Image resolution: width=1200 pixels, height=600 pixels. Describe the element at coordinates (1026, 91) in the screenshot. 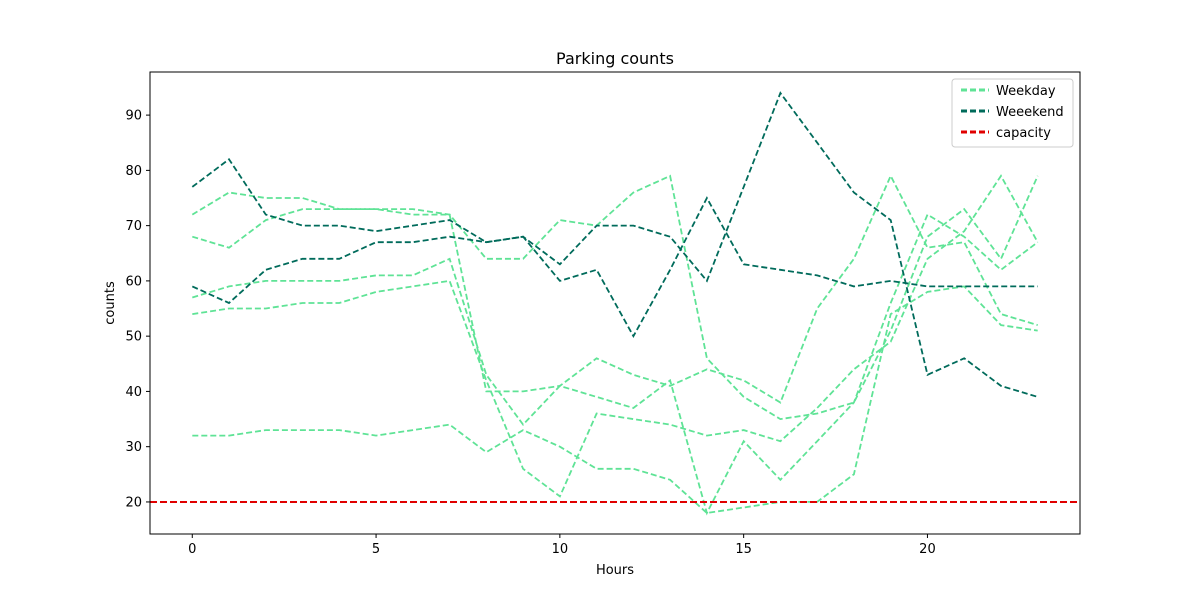

I see `legend-weekday-label: Weekday` at that location.